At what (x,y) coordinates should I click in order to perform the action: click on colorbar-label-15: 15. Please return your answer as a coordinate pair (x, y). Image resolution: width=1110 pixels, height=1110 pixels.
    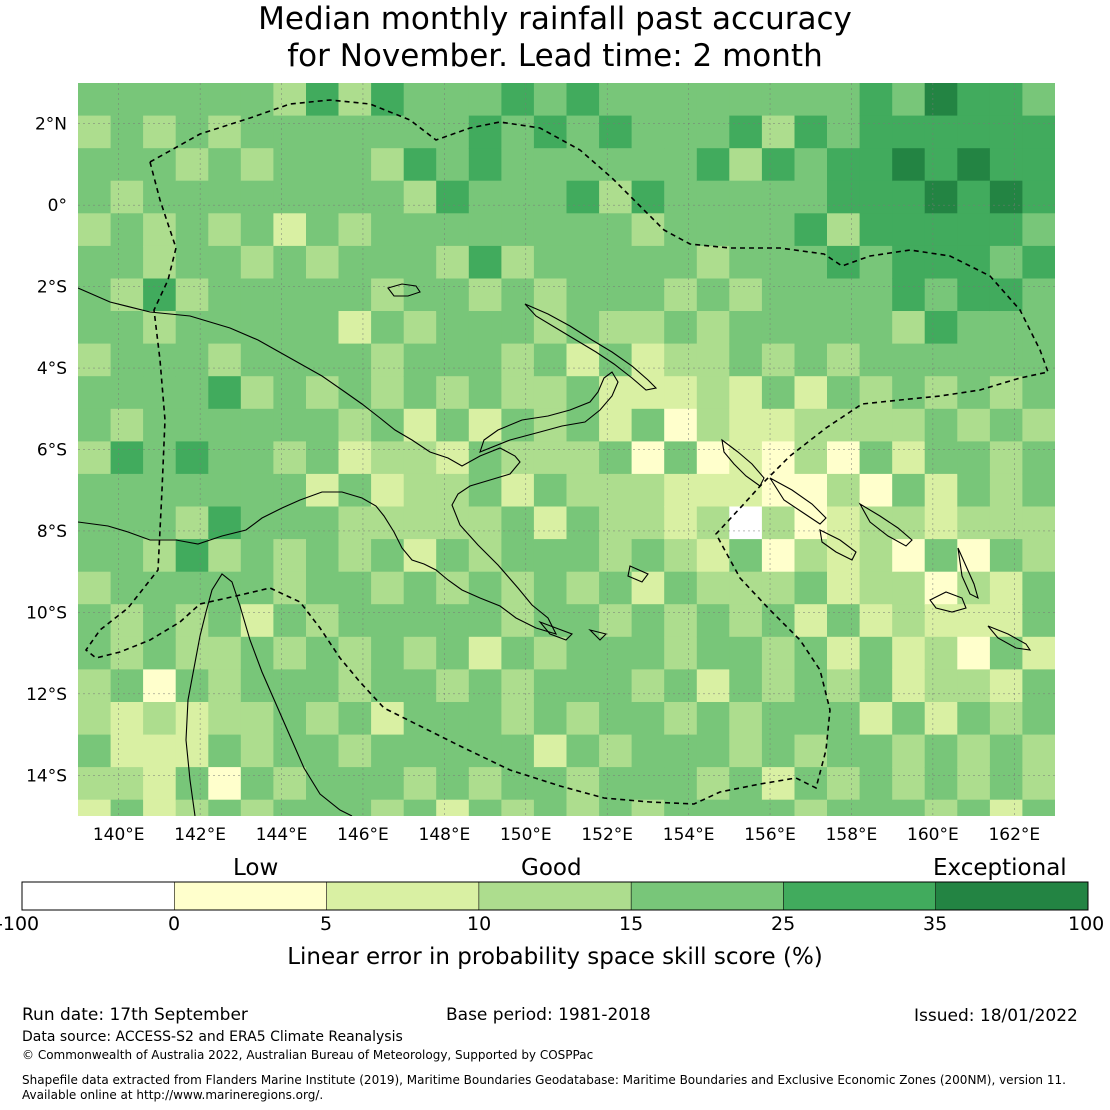
    Looking at the image, I should click on (631, 924).